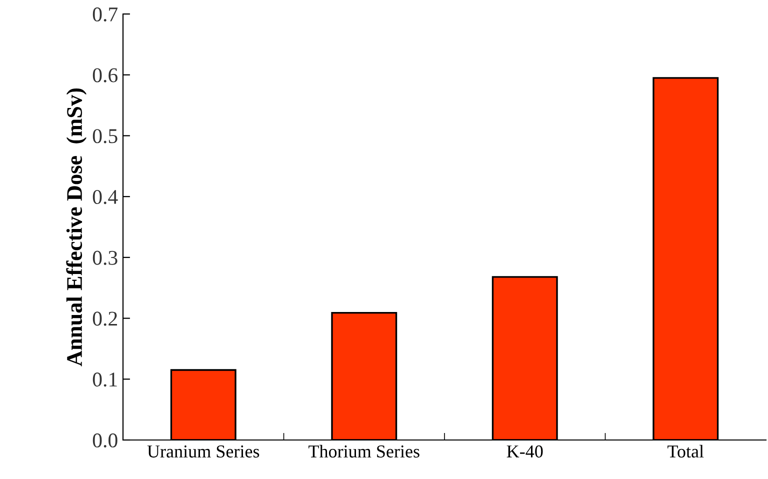 The height and width of the screenshot is (479, 768). I want to click on x-tick-label: K-40, so click(524, 451).